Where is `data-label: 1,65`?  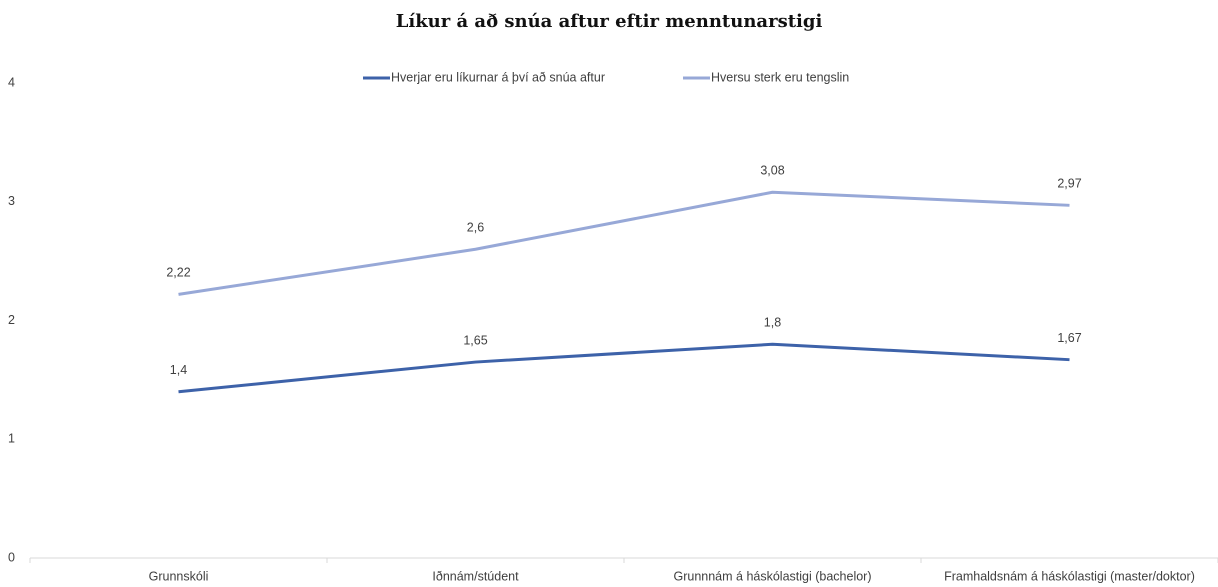
data-label: 1,65 is located at coordinates (475, 340).